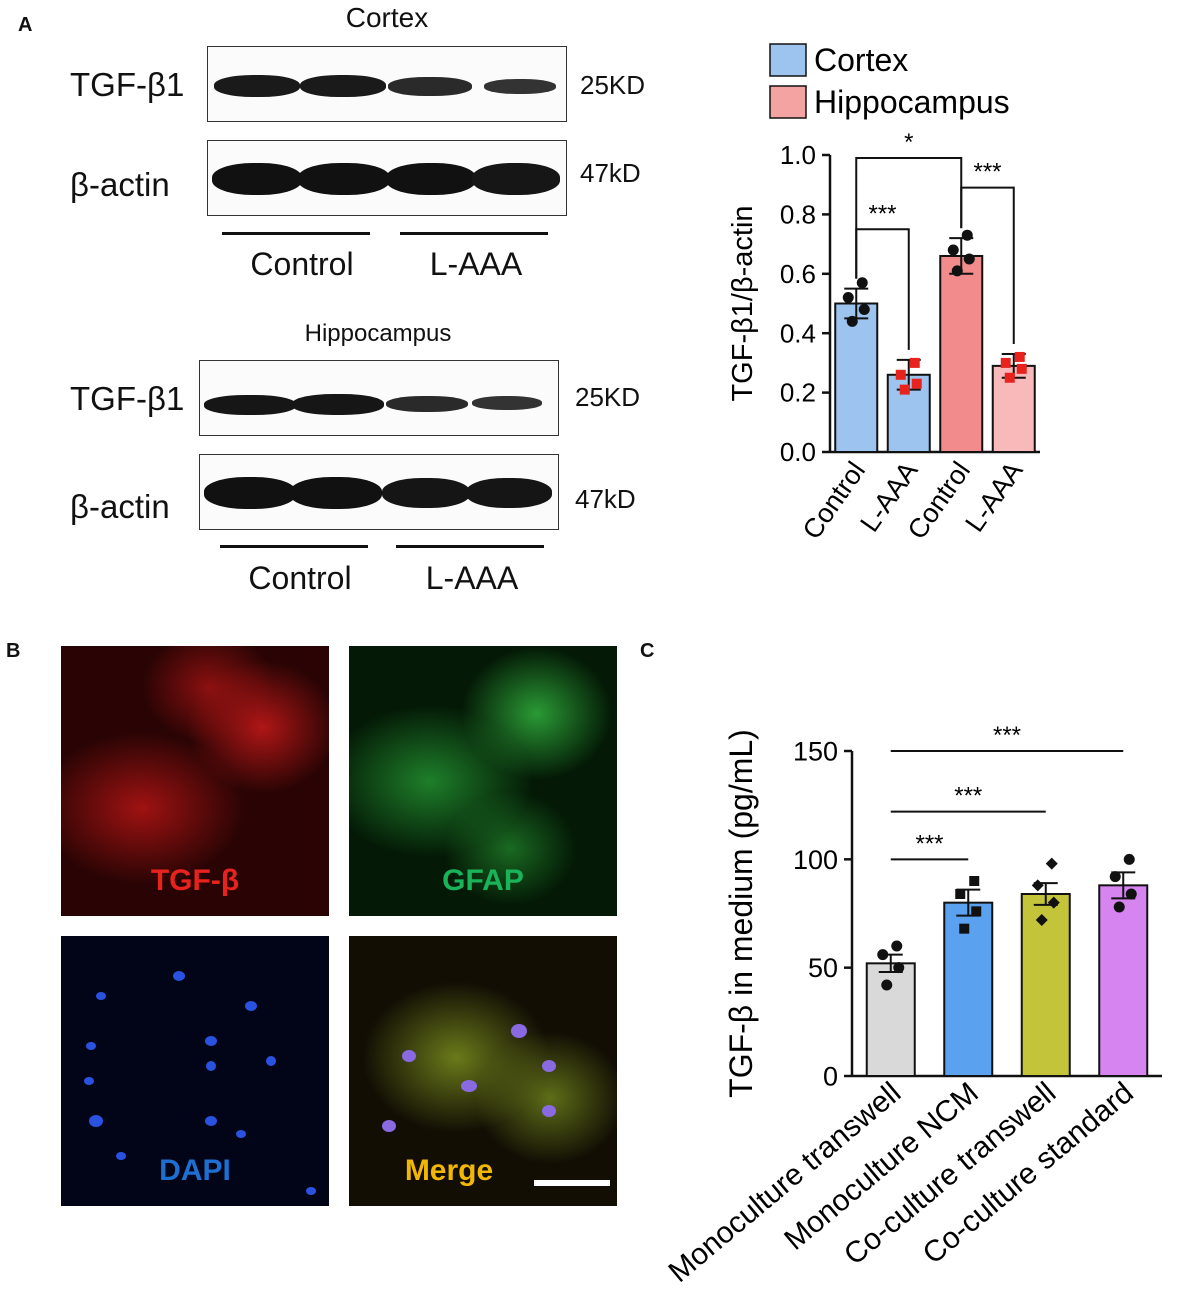 This screenshot has height=1300, width=1180. What do you see at coordinates (861, 60) in the screenshot?
I see `legend-label: Cortex` at bounding box center [861, 60].